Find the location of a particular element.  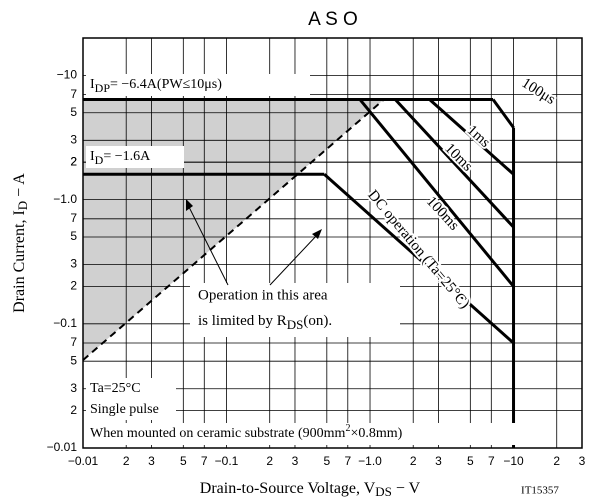

annotation: ID= −1.6A is located at coordinates (120, 158).